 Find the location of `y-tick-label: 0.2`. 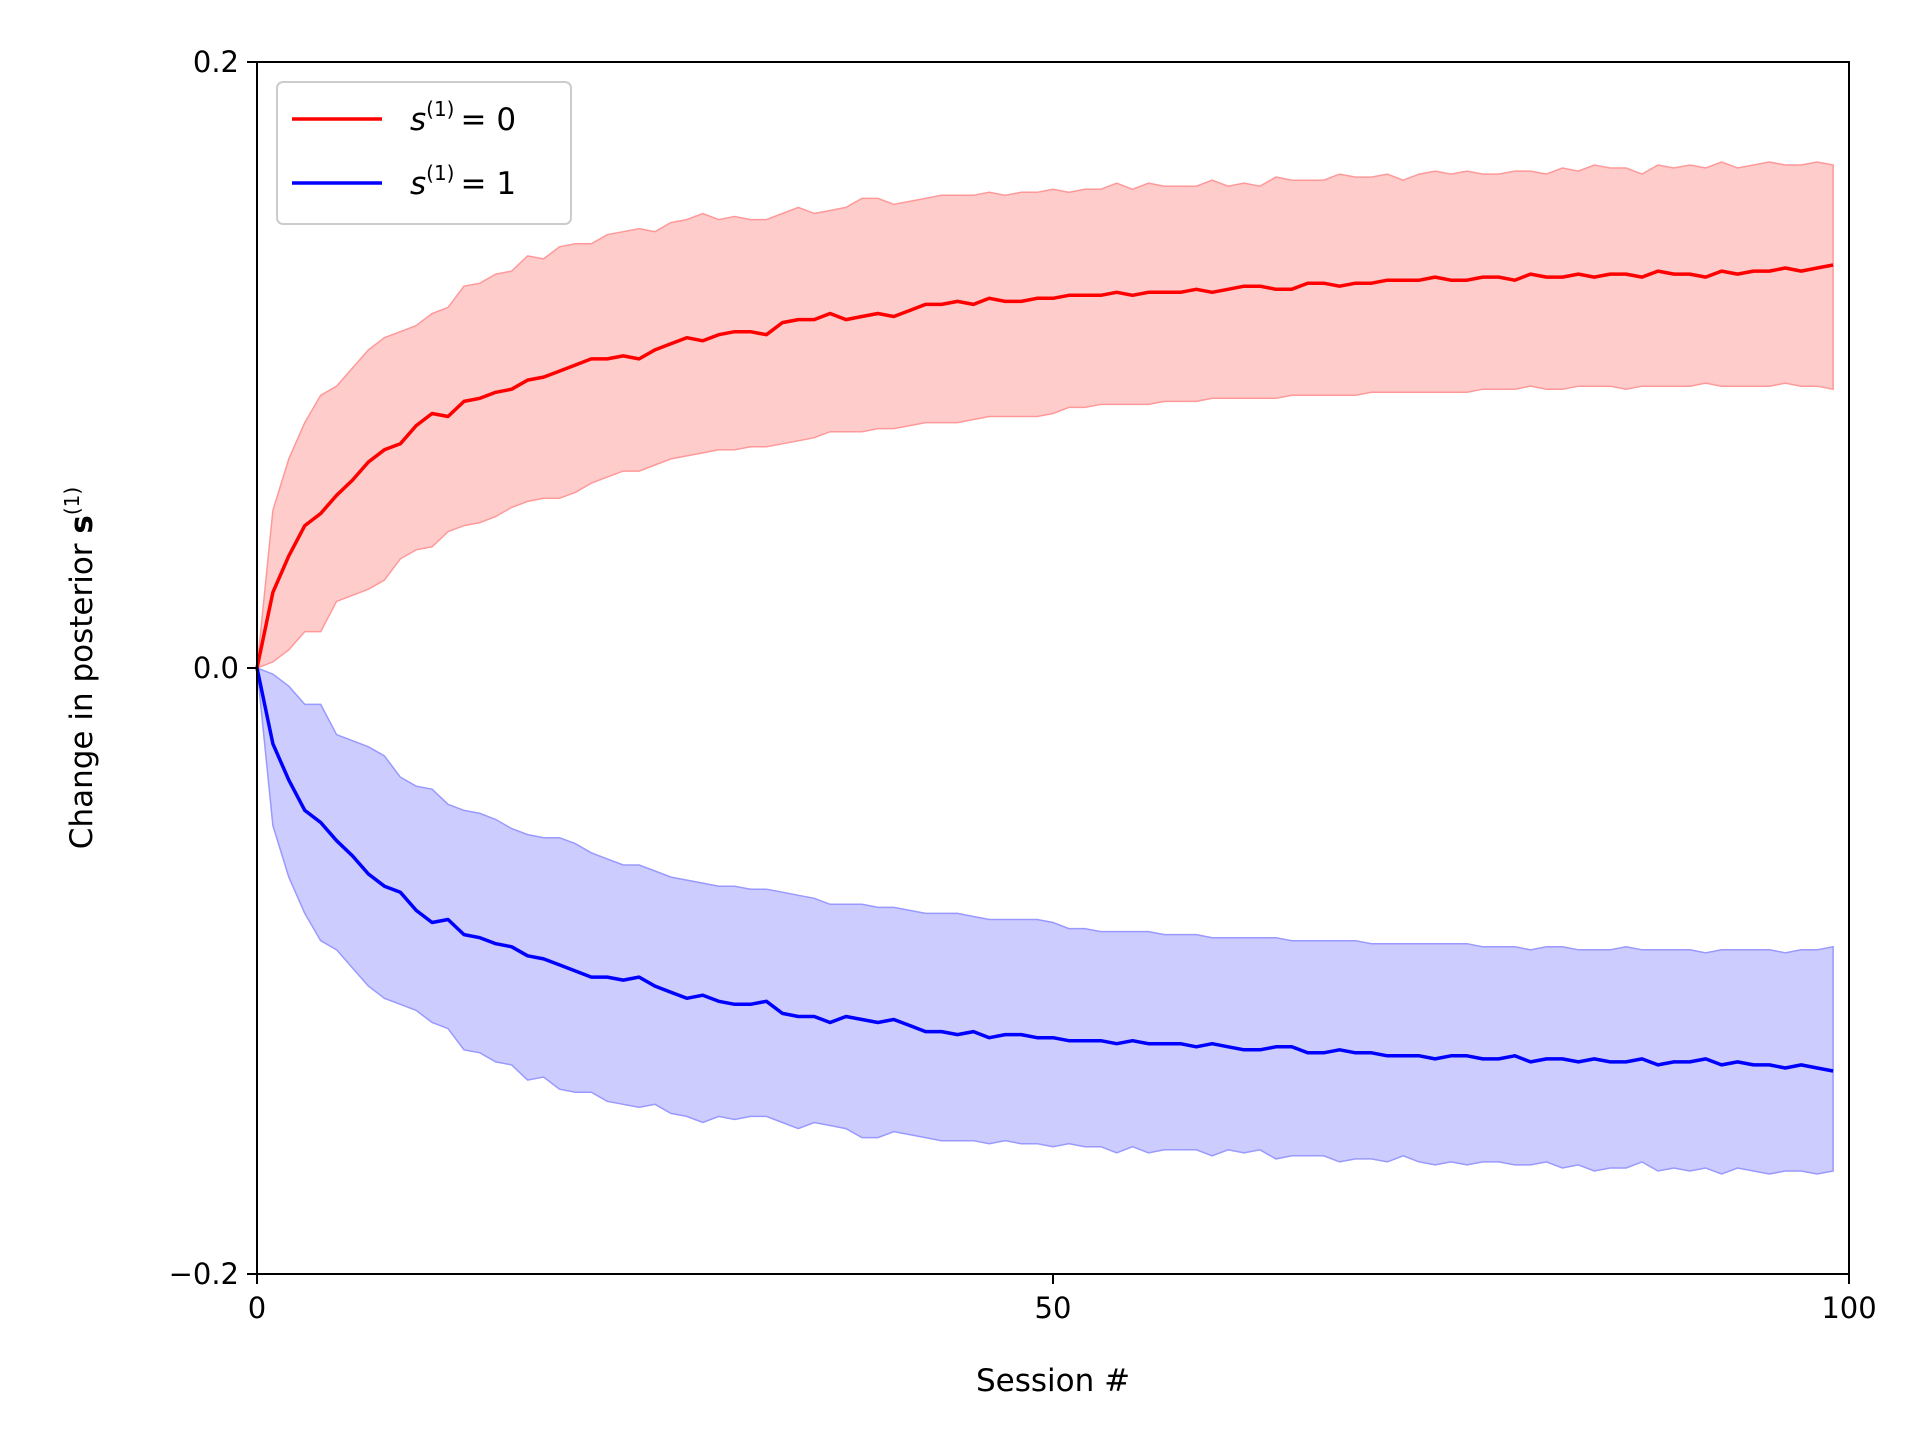

y-tick-label: 0.2 is located at coordinates (216, 62).